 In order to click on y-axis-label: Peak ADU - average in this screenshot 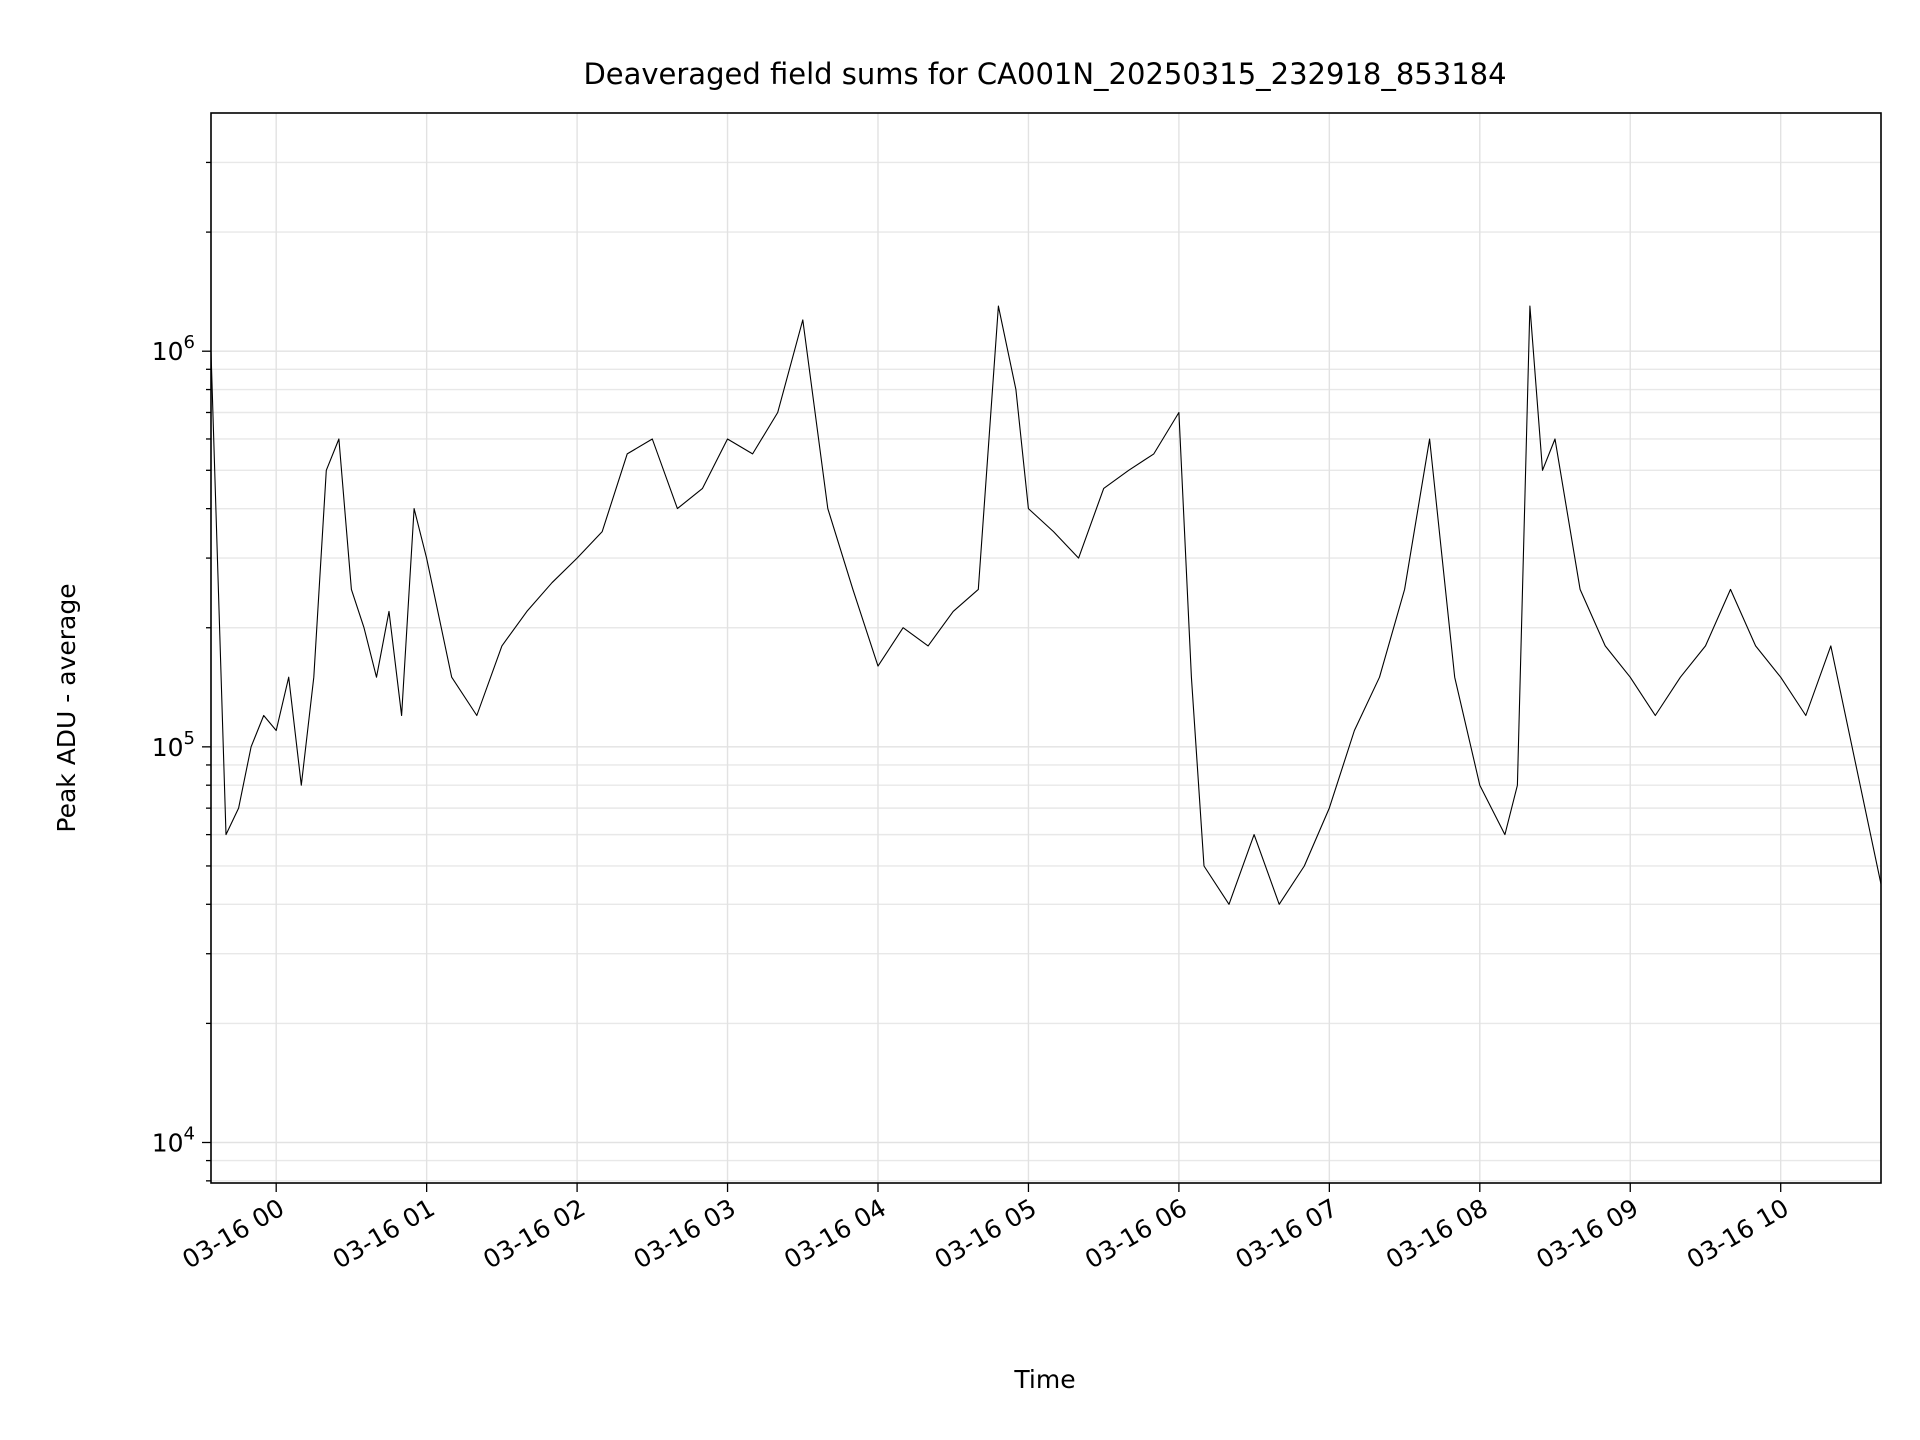, I will do `click(66, 707)`.